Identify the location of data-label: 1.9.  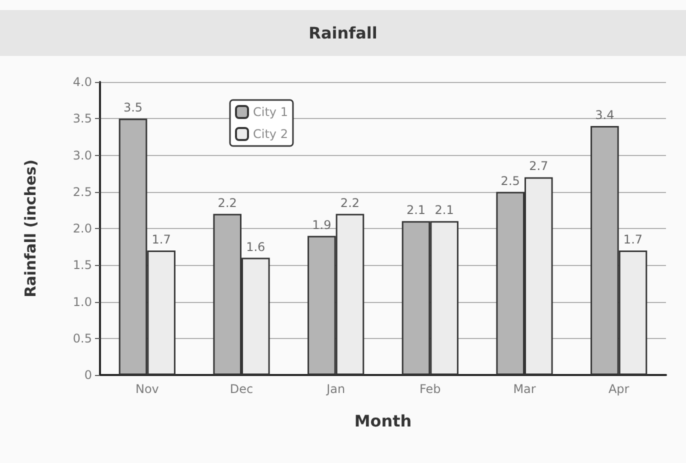
(322, 225).